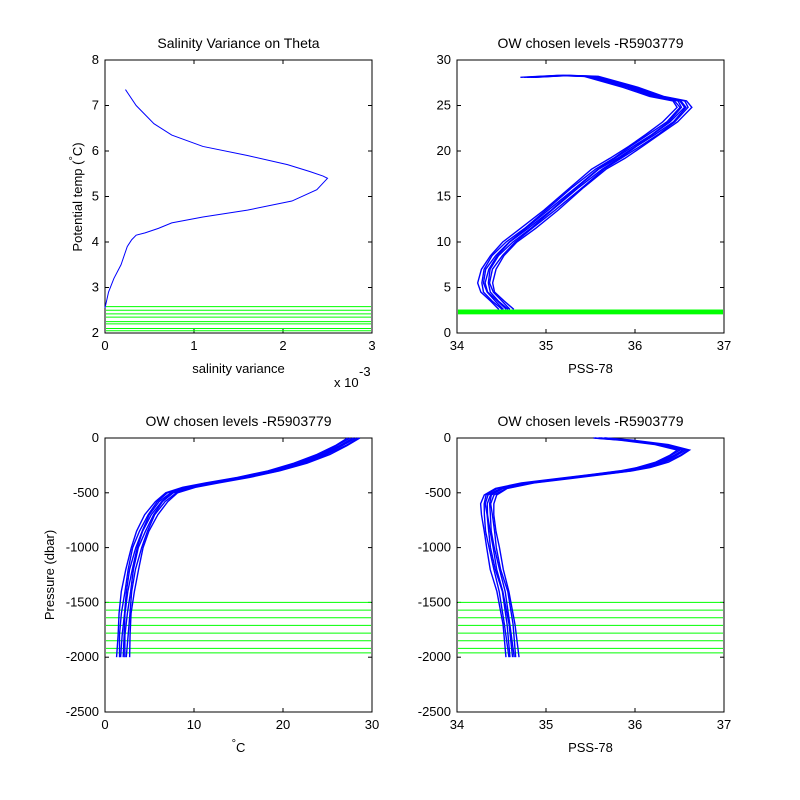  I want to click on y-tick-label: 8, so click(95, 59).